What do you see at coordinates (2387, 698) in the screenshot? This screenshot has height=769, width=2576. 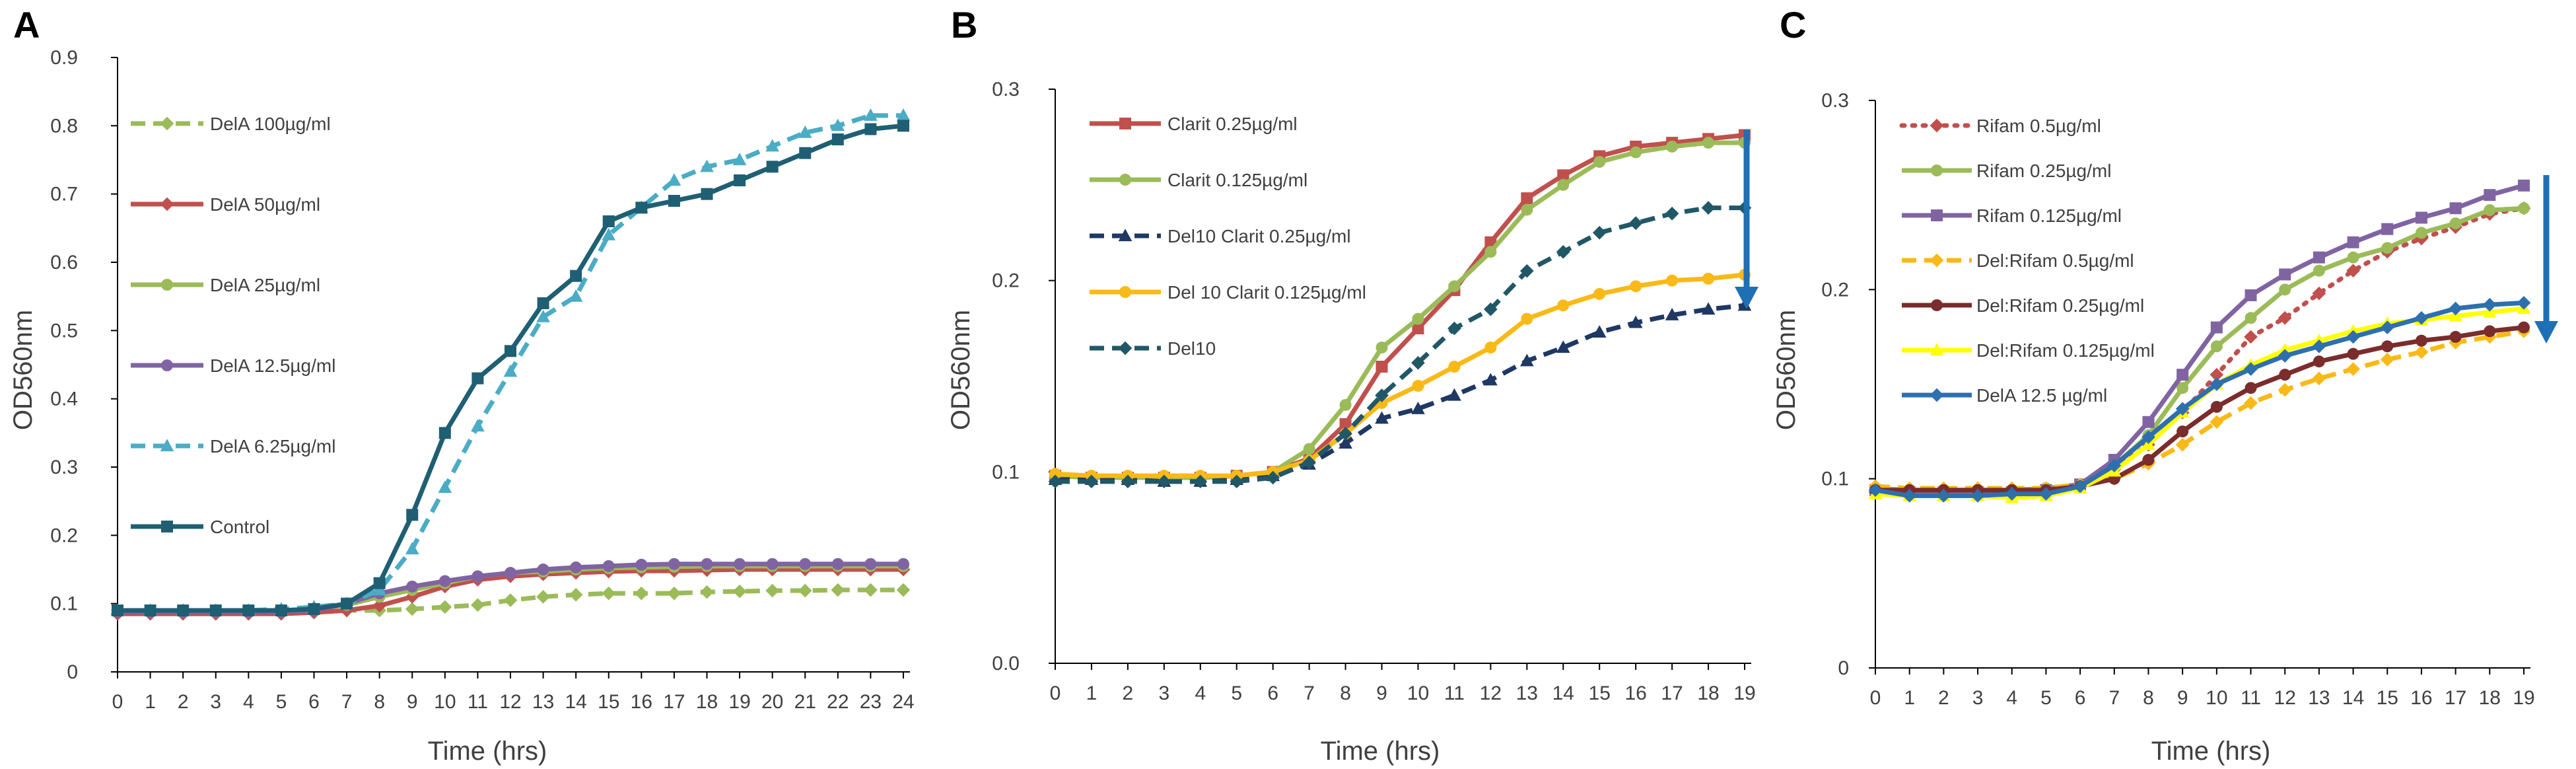 I see `panel-c-x-tick-label: 15` at bounding box center [2387, 698].